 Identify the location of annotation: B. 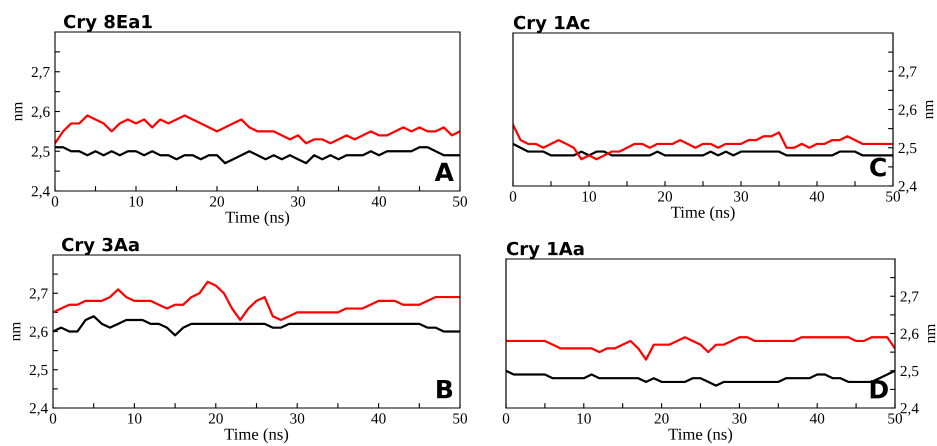
(444, 389).